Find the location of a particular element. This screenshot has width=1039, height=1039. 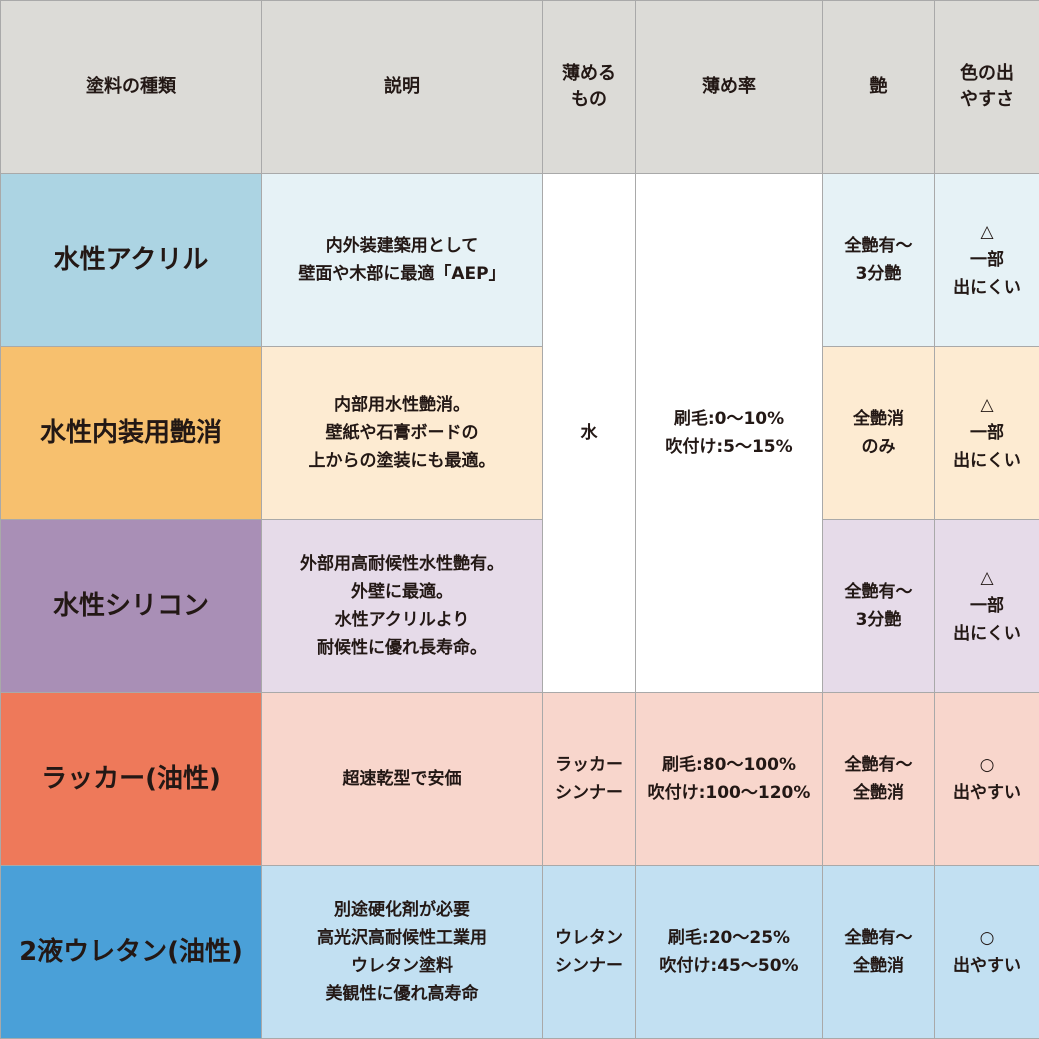

header-thinning-ratio: 薄め率 is located at coordinates (729, 87).